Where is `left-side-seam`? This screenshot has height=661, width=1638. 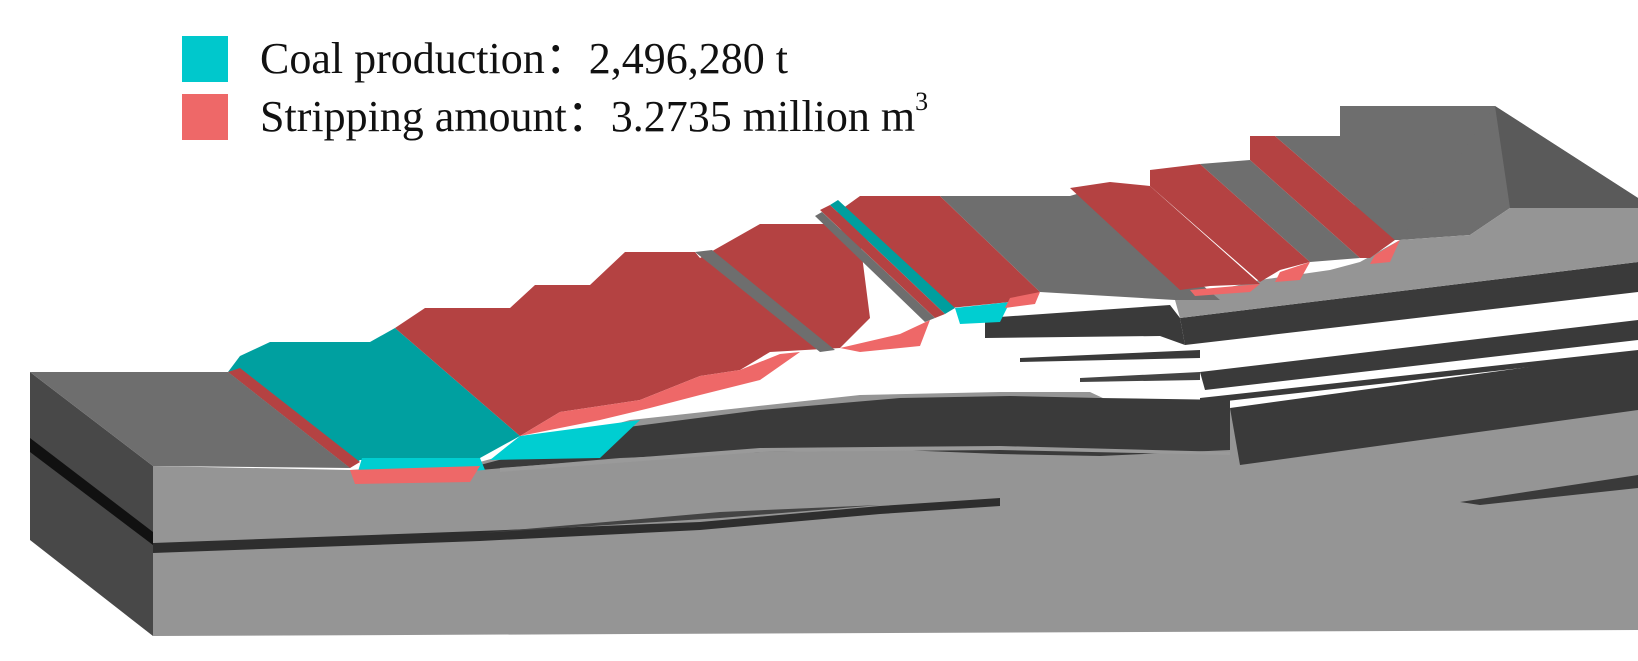
left-side-seam is located at coordinates (91, 491).